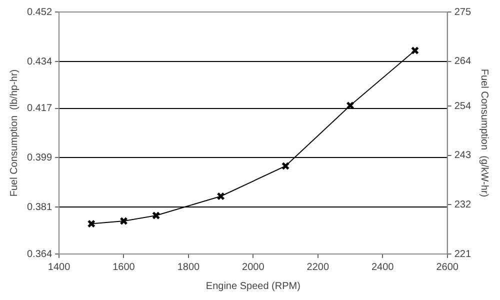 This screenshot has width=500, height=300. What do you see at coordinates (39, 12) in the screenshot?
I see `y-tick-label: 0.452` at bounding box center [39, 12].